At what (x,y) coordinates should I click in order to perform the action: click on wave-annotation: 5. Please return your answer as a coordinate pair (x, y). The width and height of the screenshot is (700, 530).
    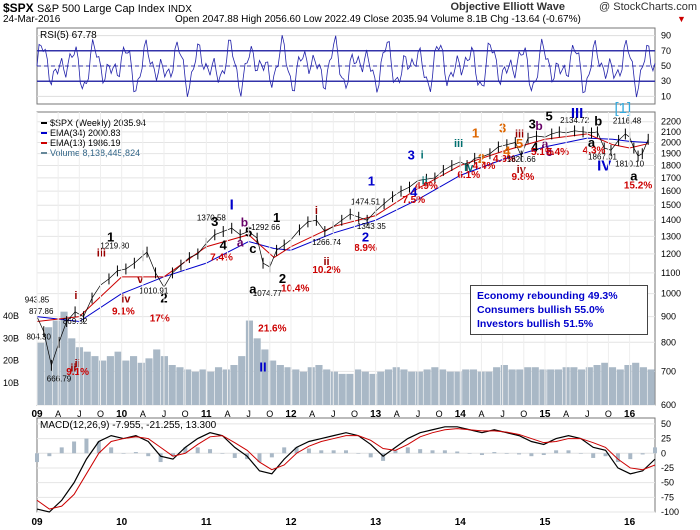
    Looking at the image, I should click on (549, 116).